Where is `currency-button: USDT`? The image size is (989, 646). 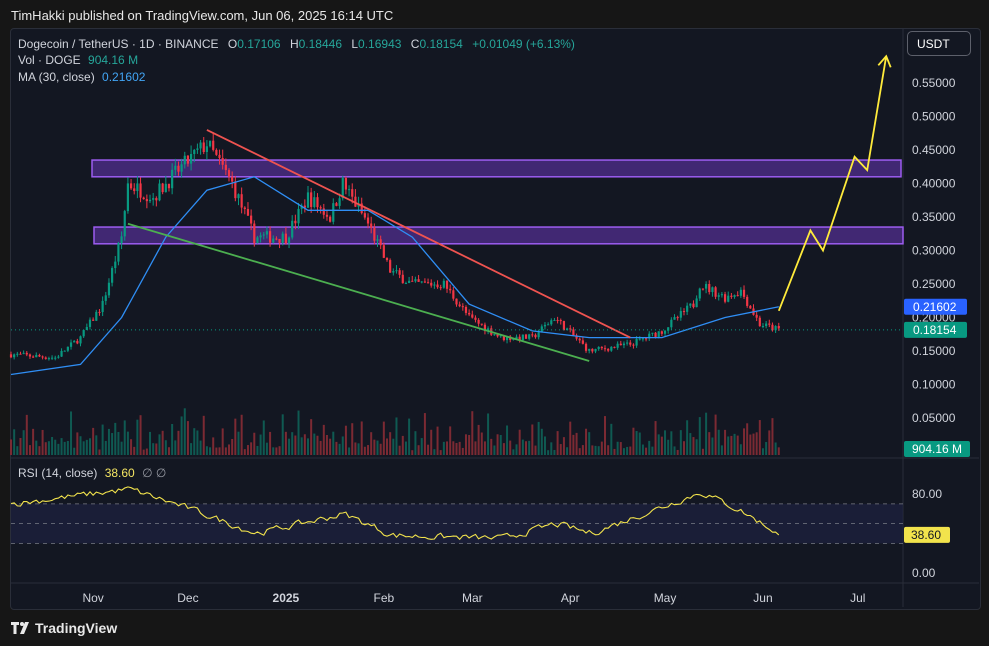
currency-button: USDT is located at coordinates (939, 43).